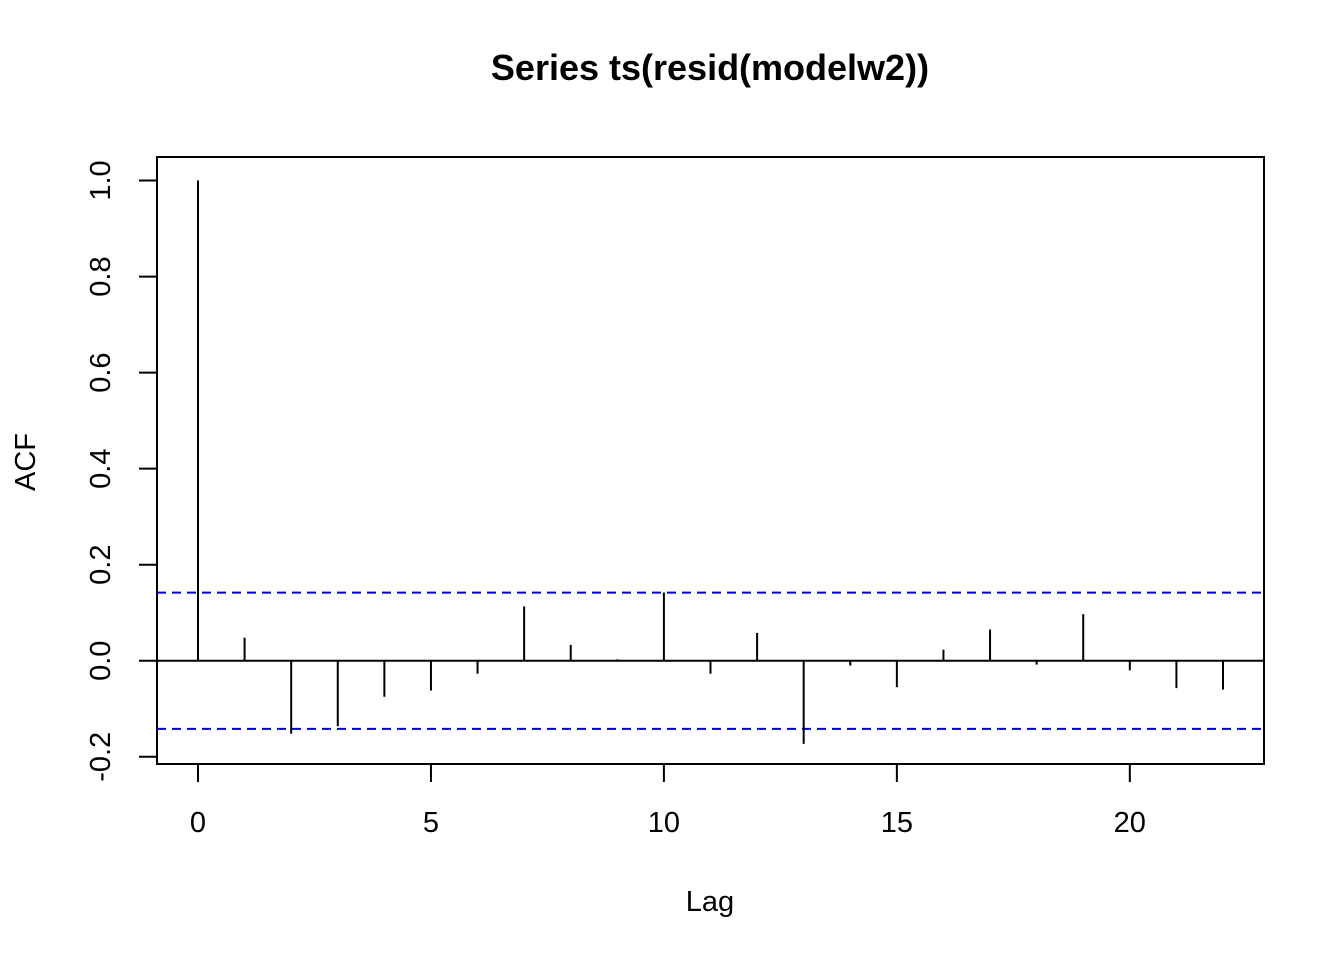  I want to click on x-tick-label-0: 0, so click(198, 823).